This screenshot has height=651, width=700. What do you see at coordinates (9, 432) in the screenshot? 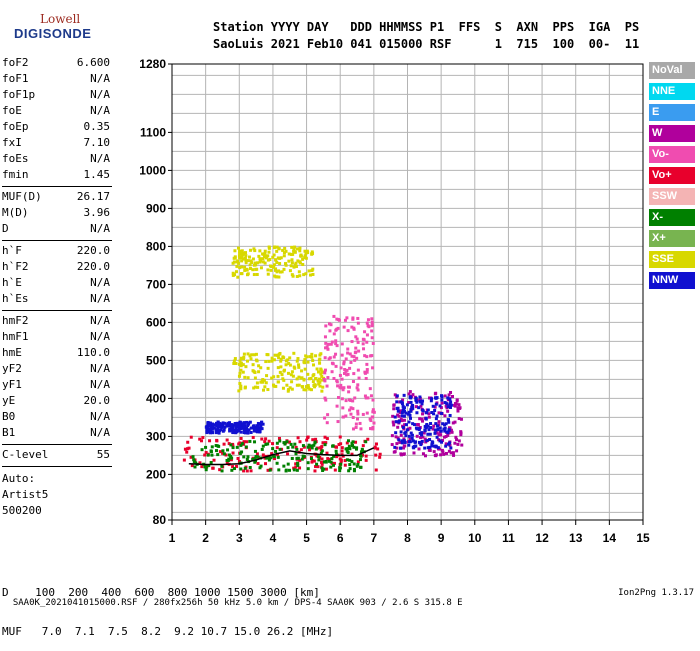
I see `param-name: B1` at bounding box center [9, 432].